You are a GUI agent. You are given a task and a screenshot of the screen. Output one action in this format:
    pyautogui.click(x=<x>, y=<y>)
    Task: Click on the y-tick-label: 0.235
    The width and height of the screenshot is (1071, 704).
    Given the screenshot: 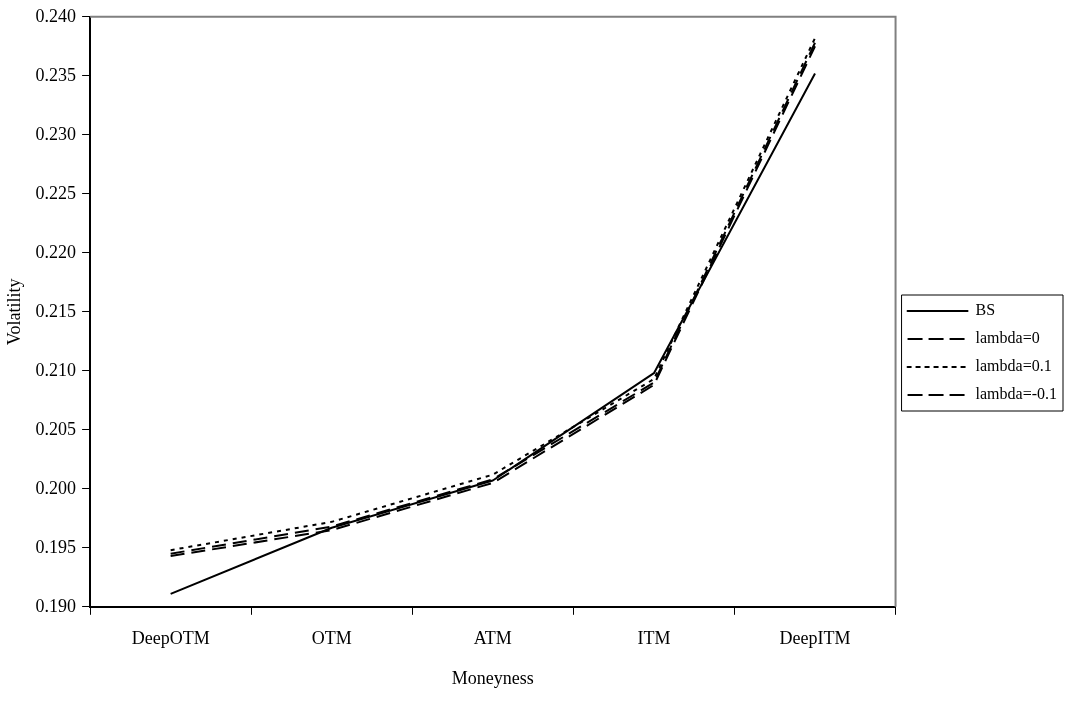 What is the action you would take?
    pyautogui.click(x=56, y=74)
    